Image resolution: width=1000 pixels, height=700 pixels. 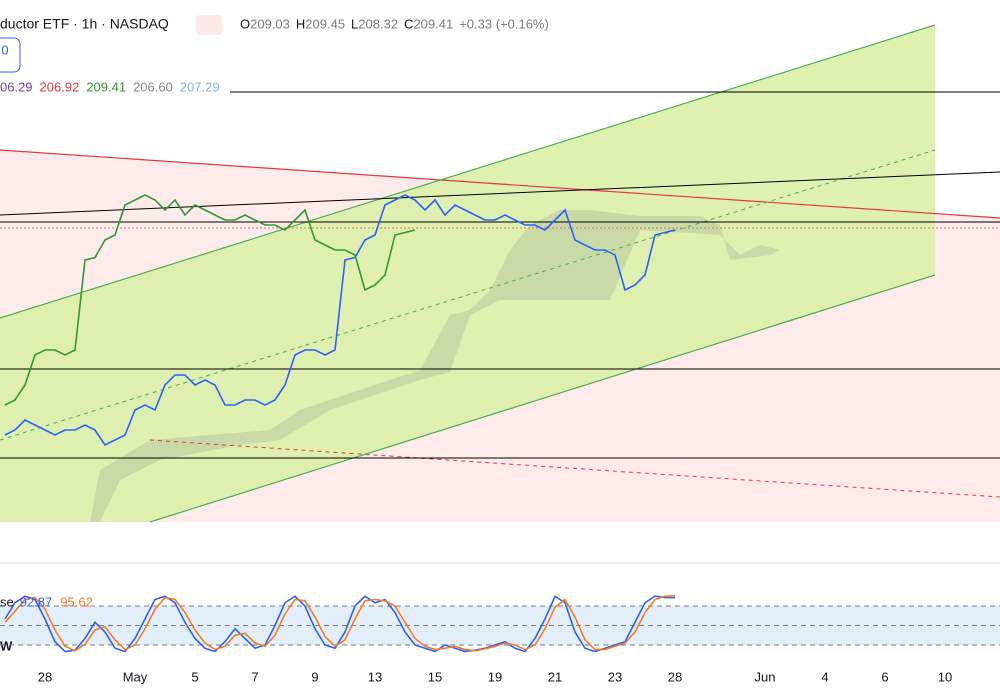 I want to click on x-tick-label: Jun, so click(x=765, y=676).